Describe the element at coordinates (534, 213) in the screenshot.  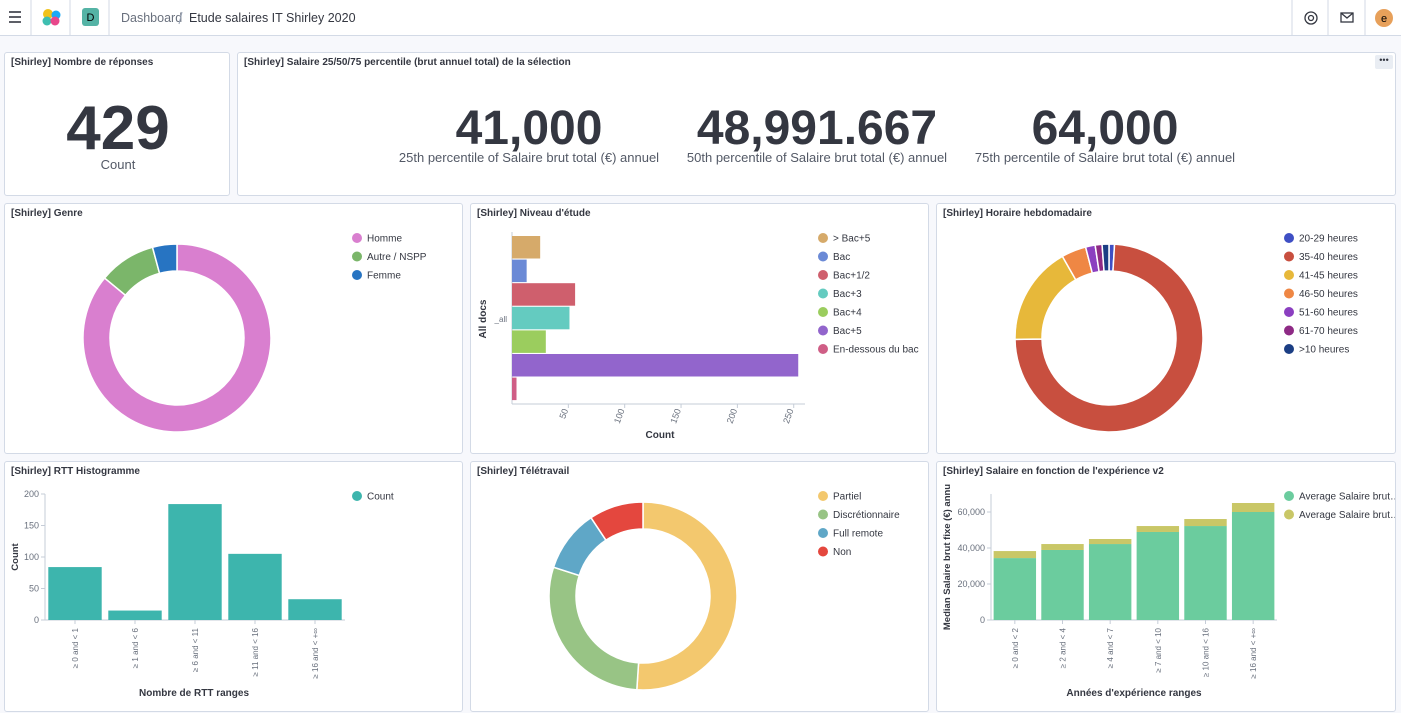
I see `panel-title: [Shirley] Niveau d'étude` at that location.